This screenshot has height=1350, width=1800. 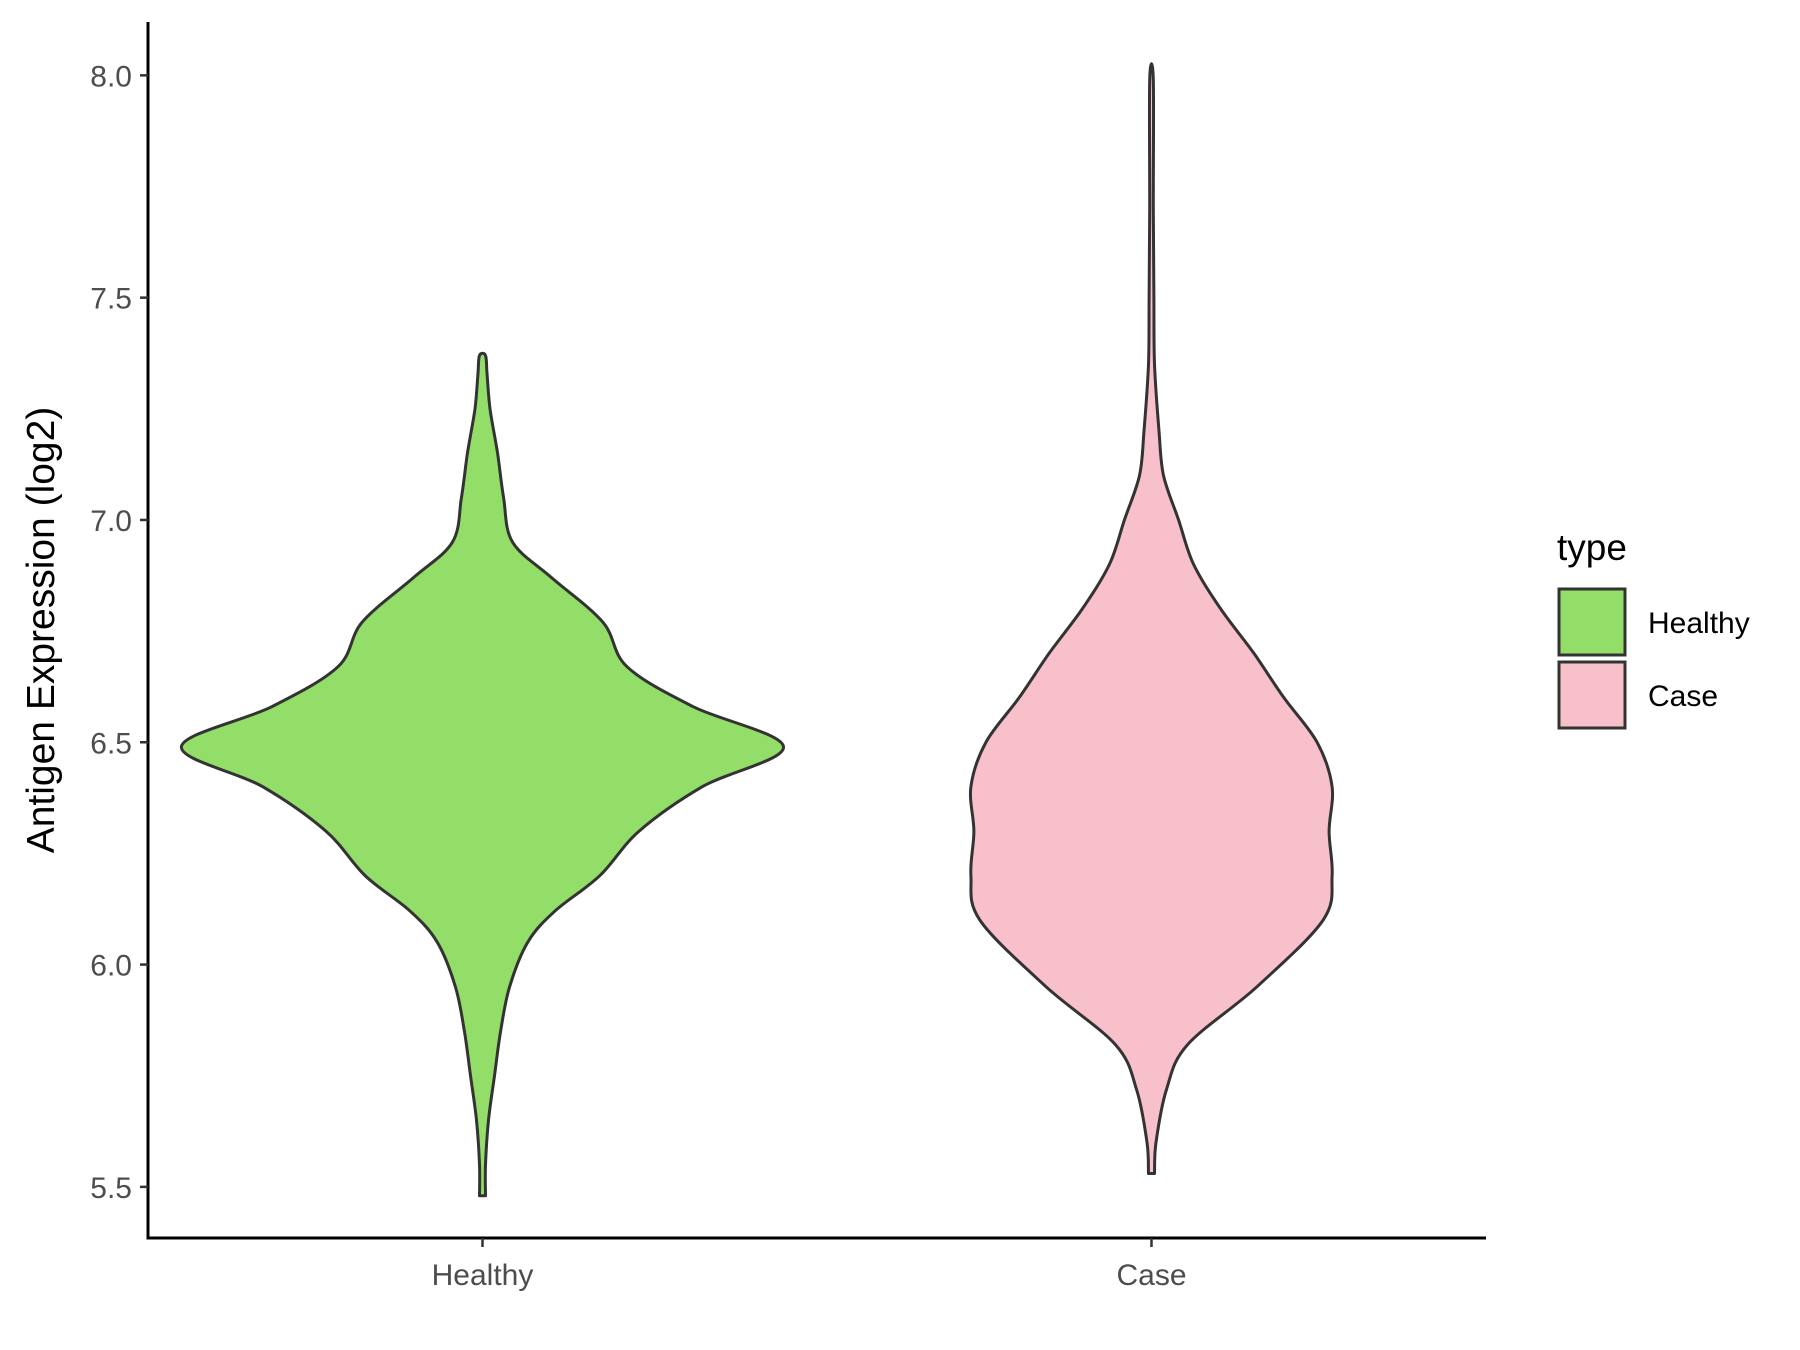 What do you see at coordinates (111, 743) in the screenshot?
I see `y-tick-label: 6.5` at bounding box center [111, 743].